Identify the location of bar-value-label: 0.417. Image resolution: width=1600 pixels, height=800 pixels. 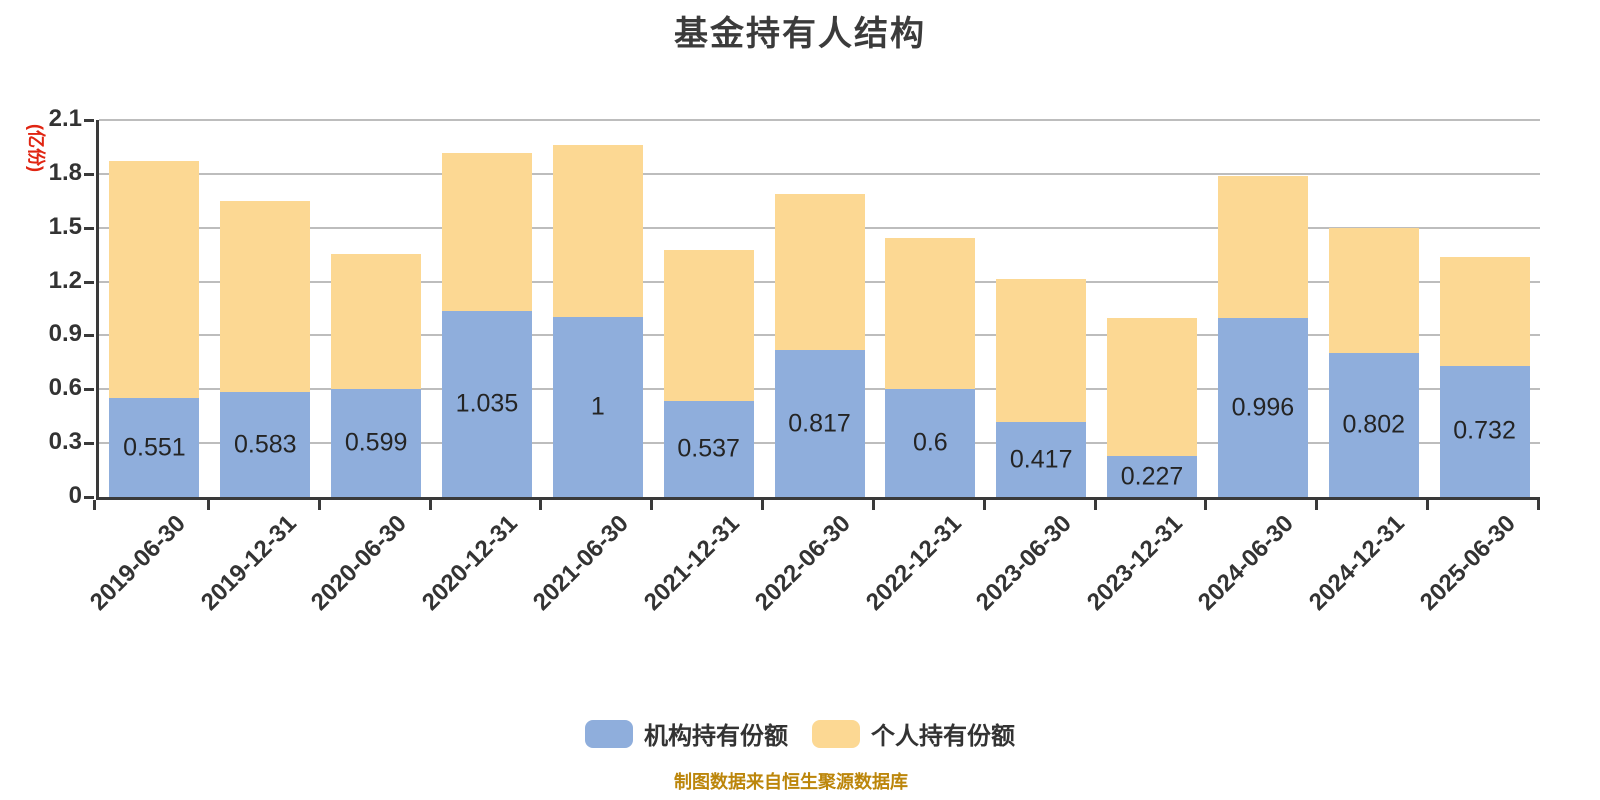
(1041, 459).